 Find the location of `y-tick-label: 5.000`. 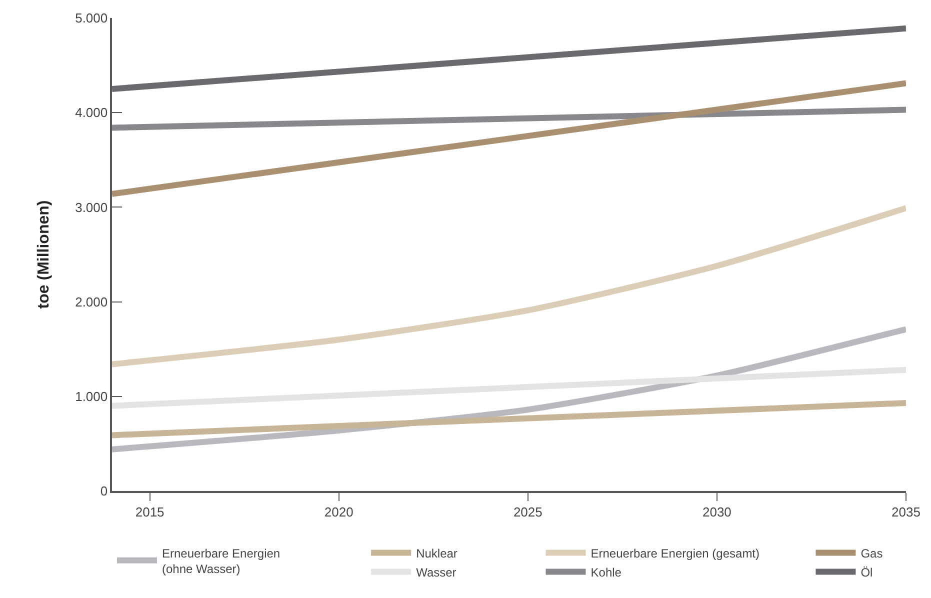

y-tick-label: 5.000 is located at coordinates (91, 18).